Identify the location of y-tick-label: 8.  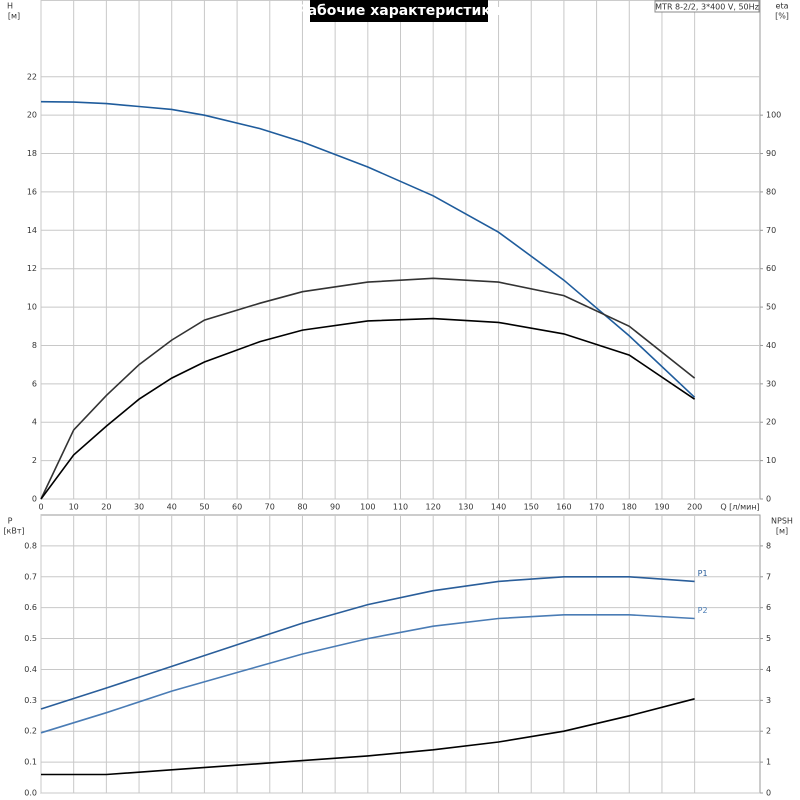
(34, 345).